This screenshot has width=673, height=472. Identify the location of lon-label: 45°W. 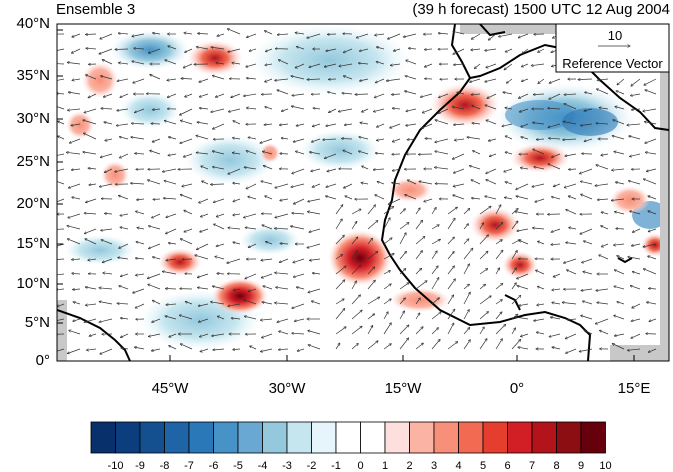
(170, 388).